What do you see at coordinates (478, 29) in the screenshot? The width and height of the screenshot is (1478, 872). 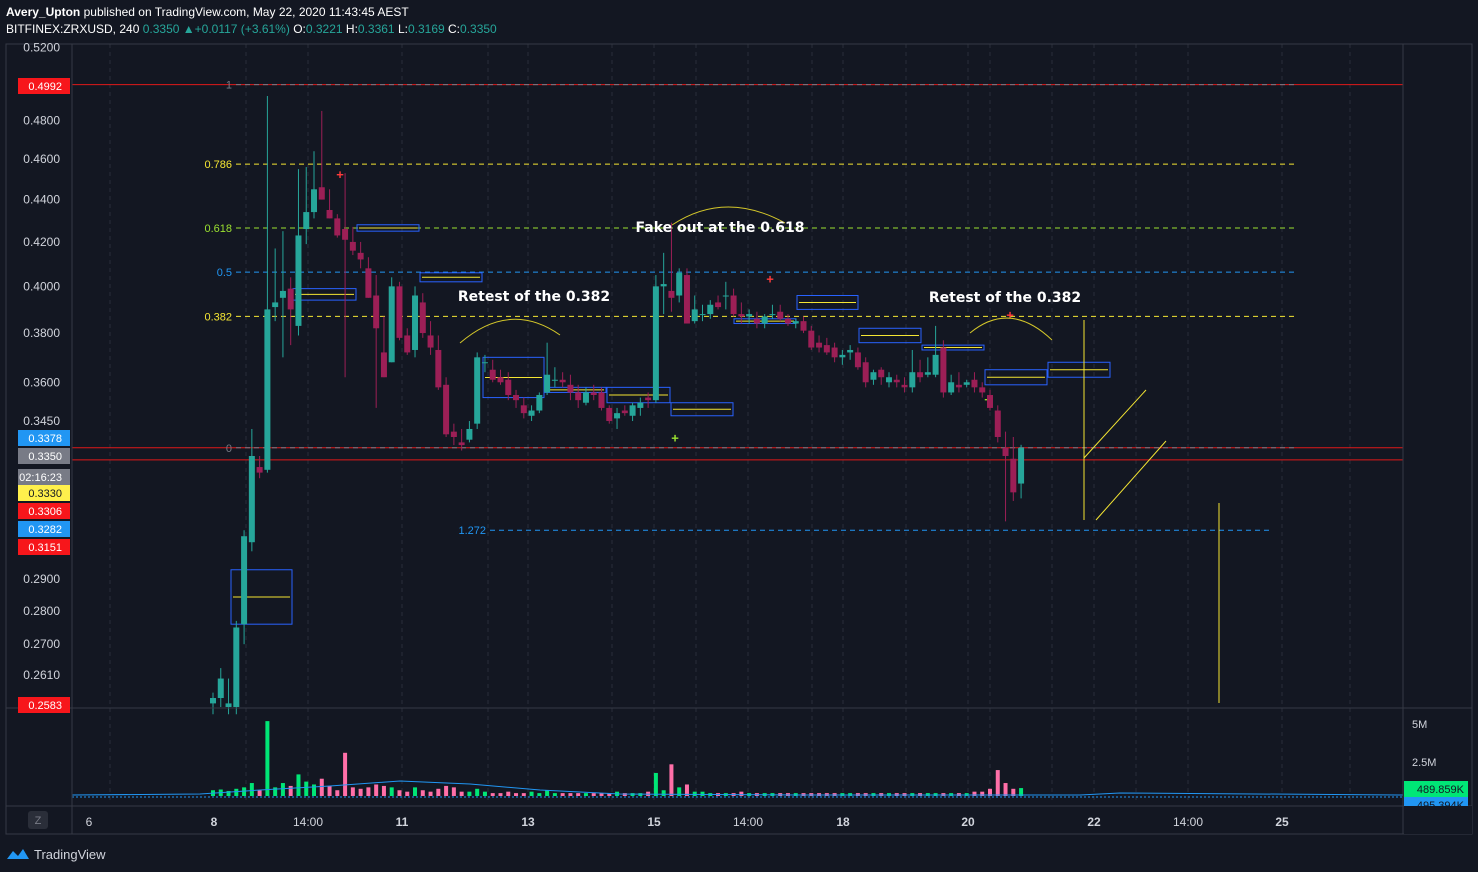 I see `close-value: 0.3350` at bounding box center [478, 29].